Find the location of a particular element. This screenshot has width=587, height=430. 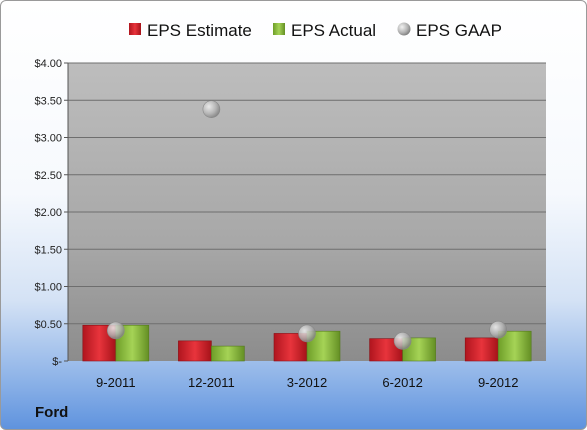

legend-label: EPS GAAP is located at coordinates (459, 30).